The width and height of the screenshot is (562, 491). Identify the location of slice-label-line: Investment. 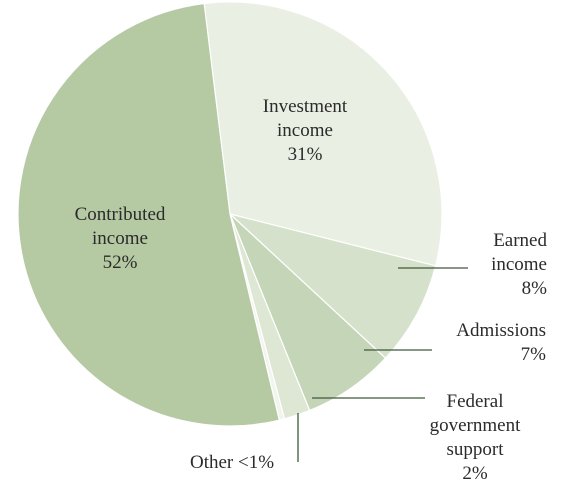
(305, 106).